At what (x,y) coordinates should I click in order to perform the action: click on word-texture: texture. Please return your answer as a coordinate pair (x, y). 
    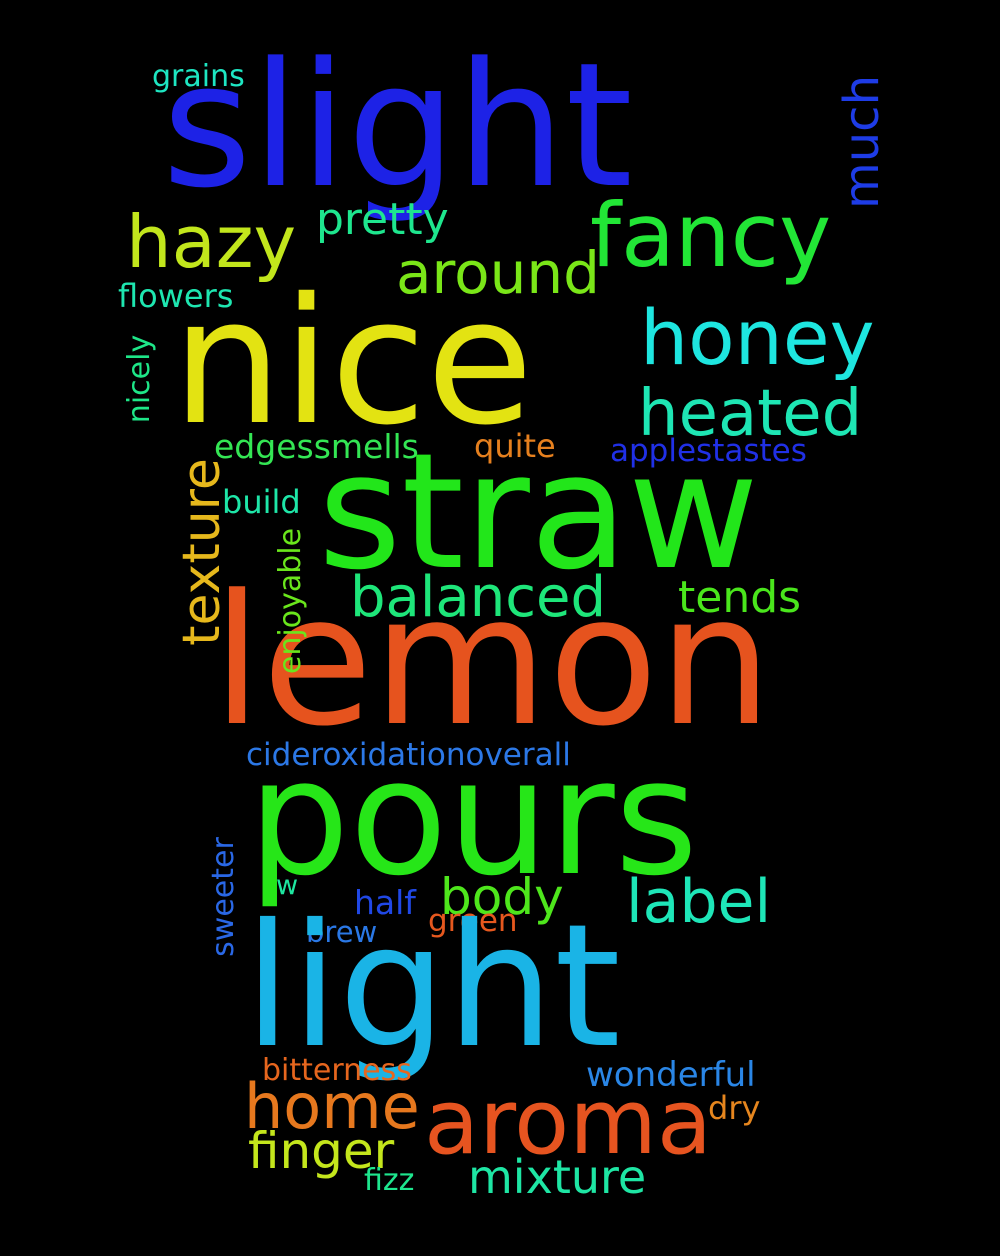
    Looking at the image, I should click on (201, 552).